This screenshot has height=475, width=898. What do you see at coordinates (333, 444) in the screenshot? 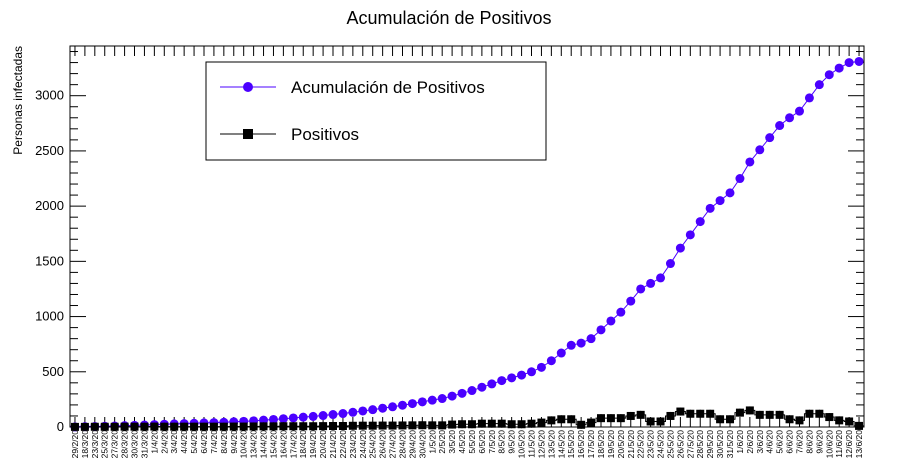
I see `x-tick-label: 21/4/20` at bounding box center [333, 444].